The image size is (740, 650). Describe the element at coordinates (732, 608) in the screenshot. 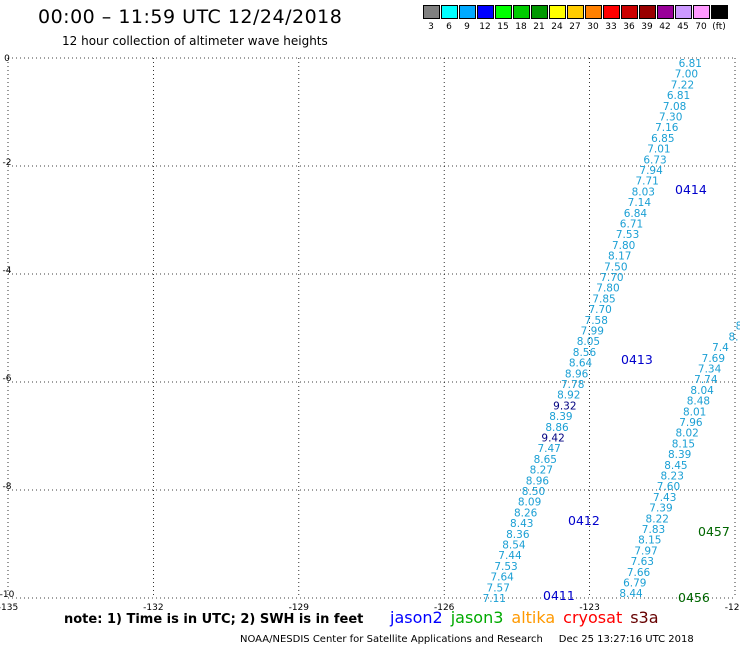

I see `x-tick-label: -120` at that location.